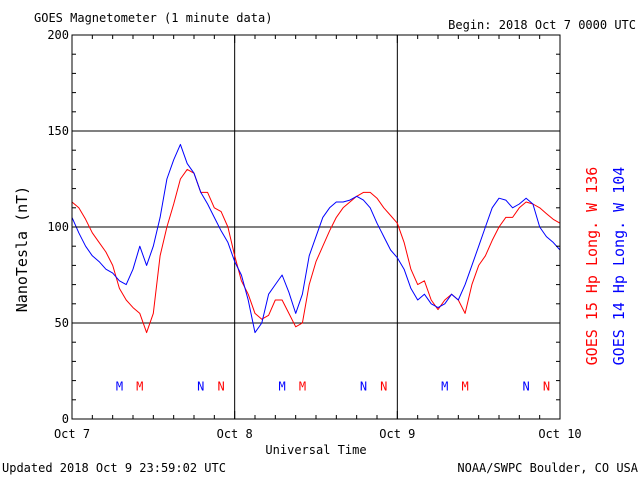 The image size is (640, 480). I want to click on legend-goes14: GOES 14 Hp Long. W 104, so click(619, 266).